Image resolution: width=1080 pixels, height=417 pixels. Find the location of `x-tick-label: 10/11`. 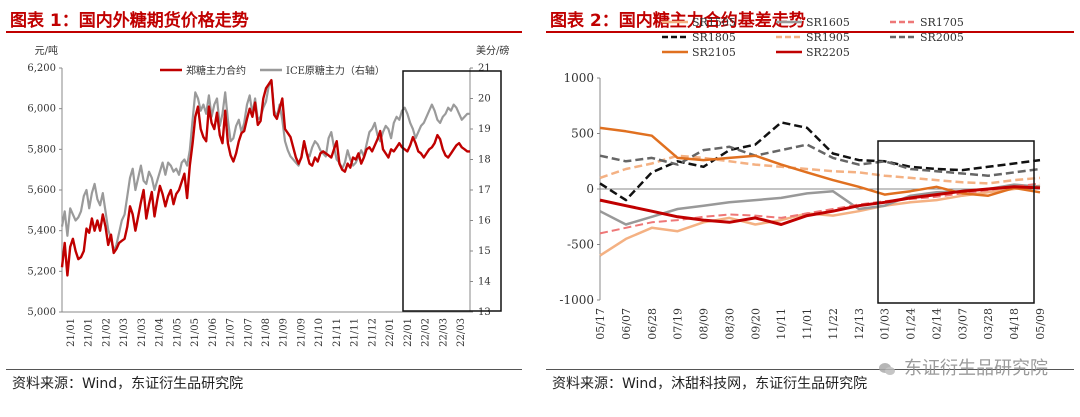

x-tick-label: 10/11 is located at coordinates (781, 324).